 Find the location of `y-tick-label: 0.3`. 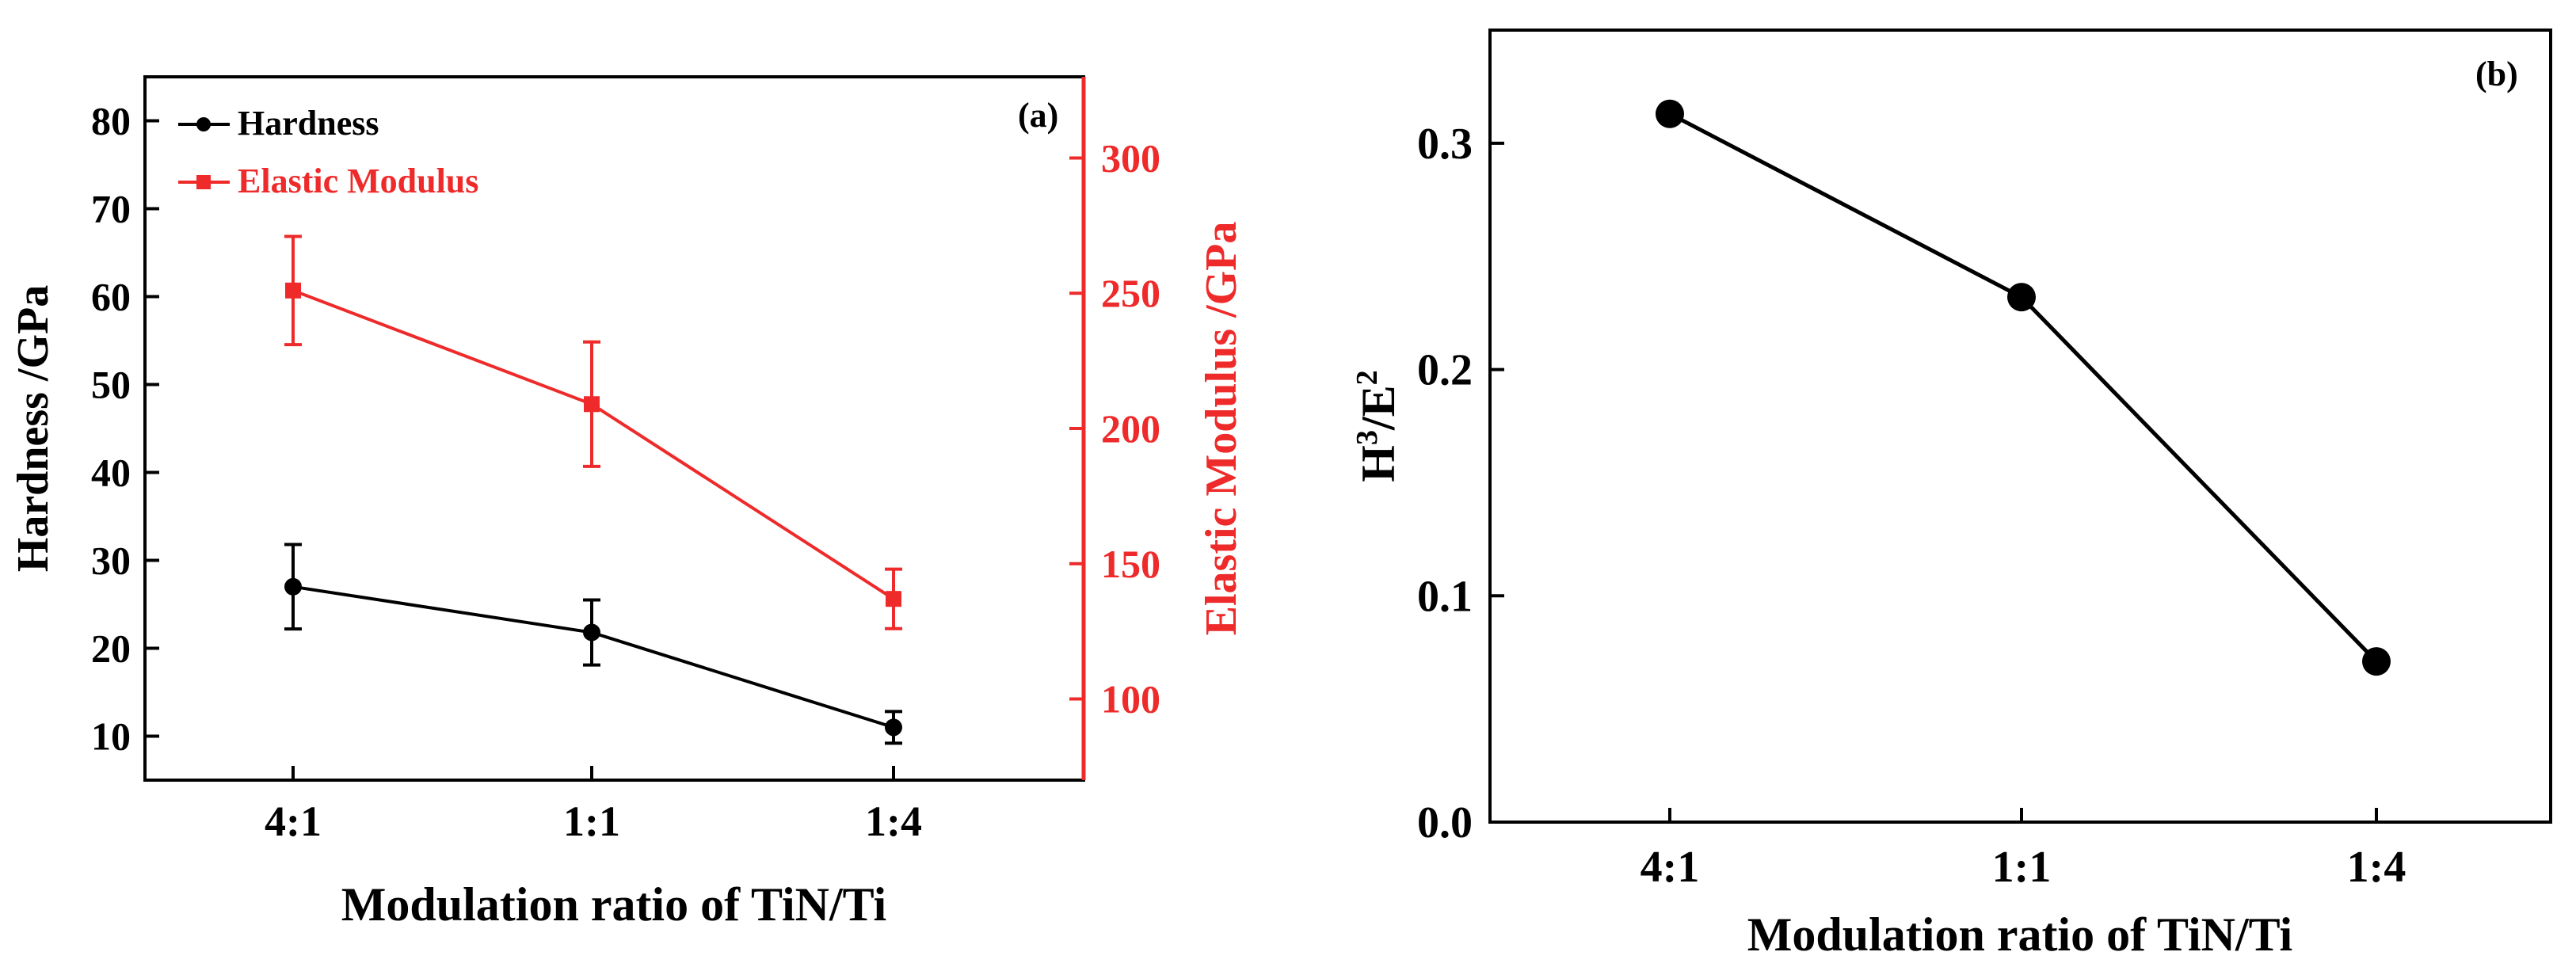

y-tick-label: 0.3 is located at coordinates (1445, 144).